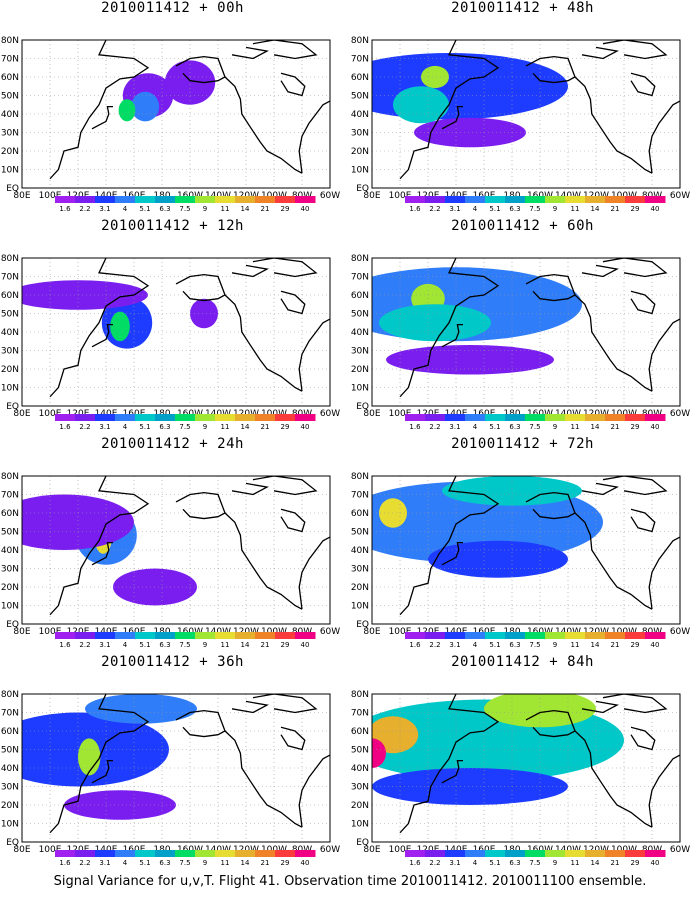 Image resolution: width=700 pixels, height=900 pixels. I want to click on colorbar-label: 7.5, so click(184, 209).